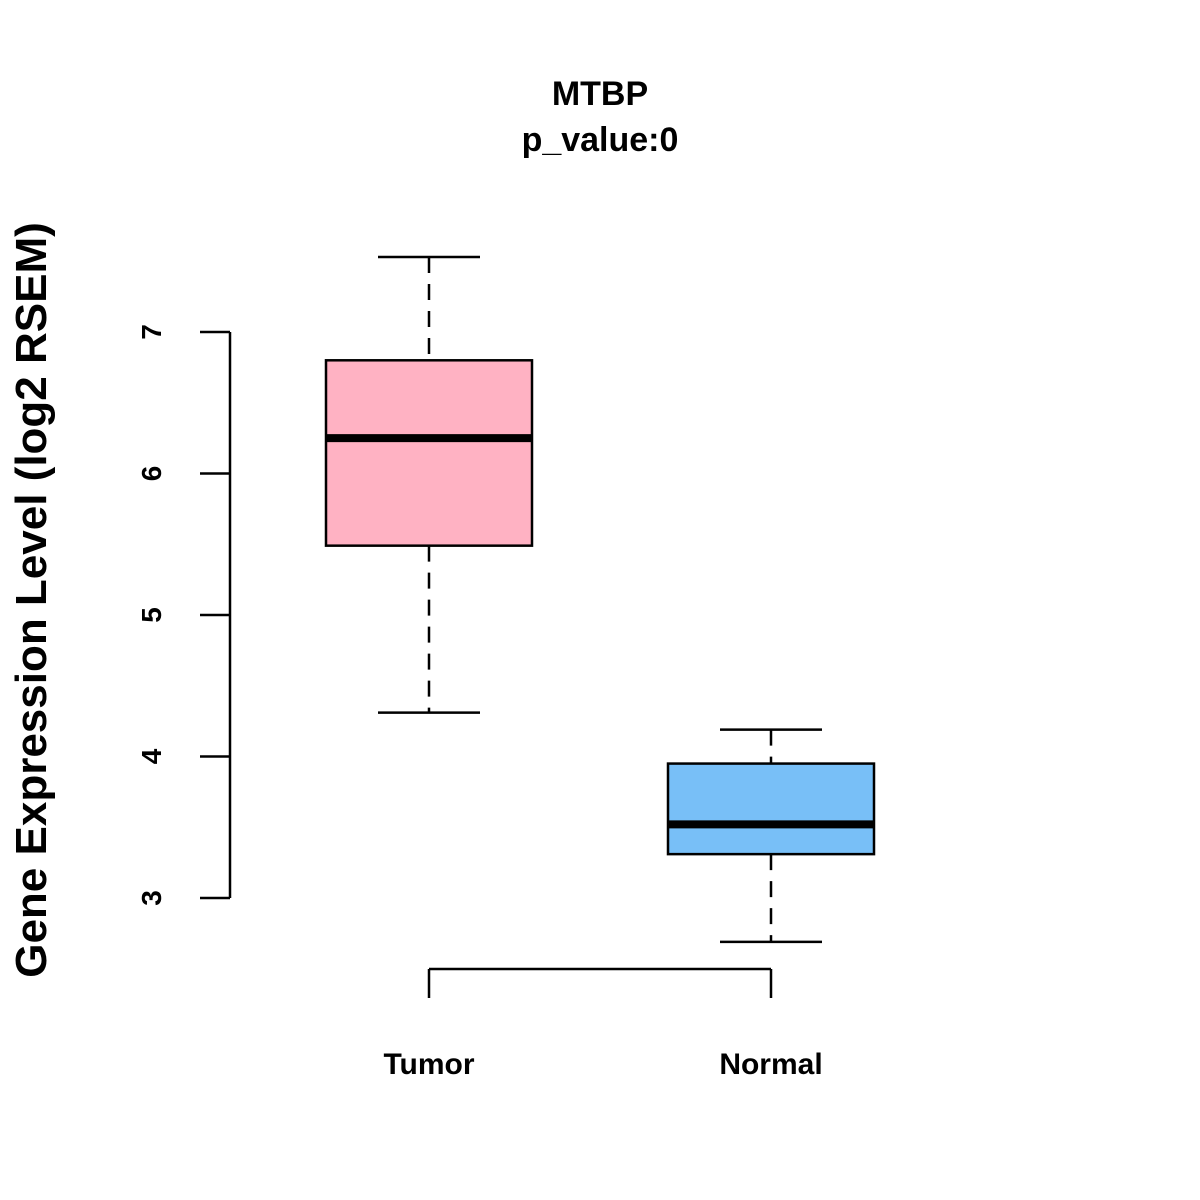 This screenshot has width=1200, height=1200. What do you see at coordinates (770, 1064) in the screenshot?
I see `category-label-normal: Normal` at bounding box center [770, 1064].